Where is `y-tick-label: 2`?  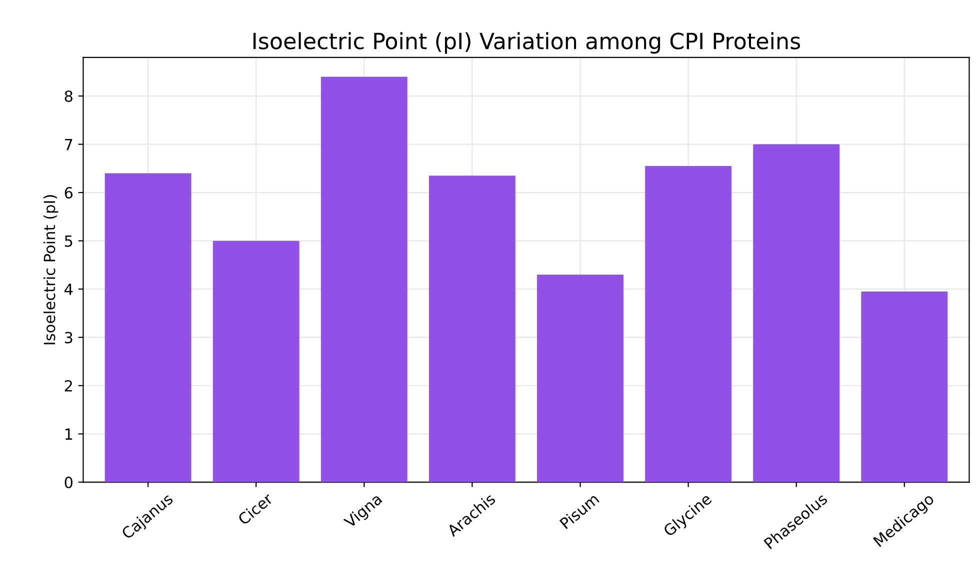
y-tick-label: 2 is located at coordinates (68, 386).